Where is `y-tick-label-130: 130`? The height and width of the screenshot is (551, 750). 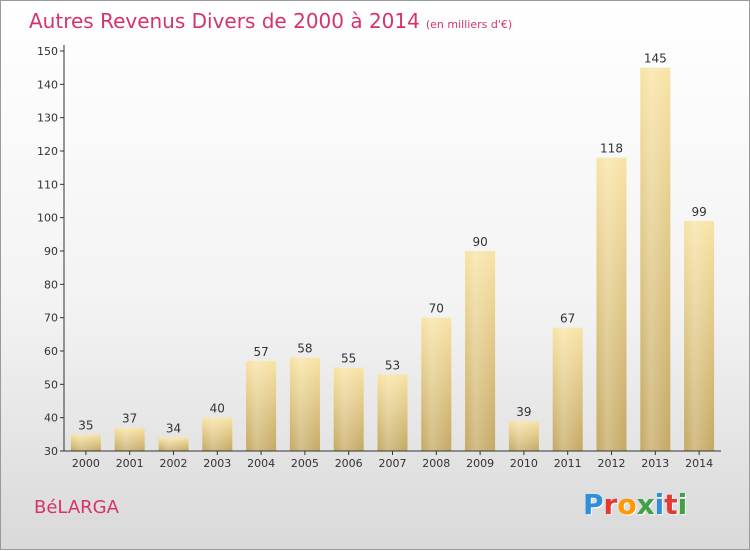
y-tick-label-130: 130 is located at coordinates (47, 118).